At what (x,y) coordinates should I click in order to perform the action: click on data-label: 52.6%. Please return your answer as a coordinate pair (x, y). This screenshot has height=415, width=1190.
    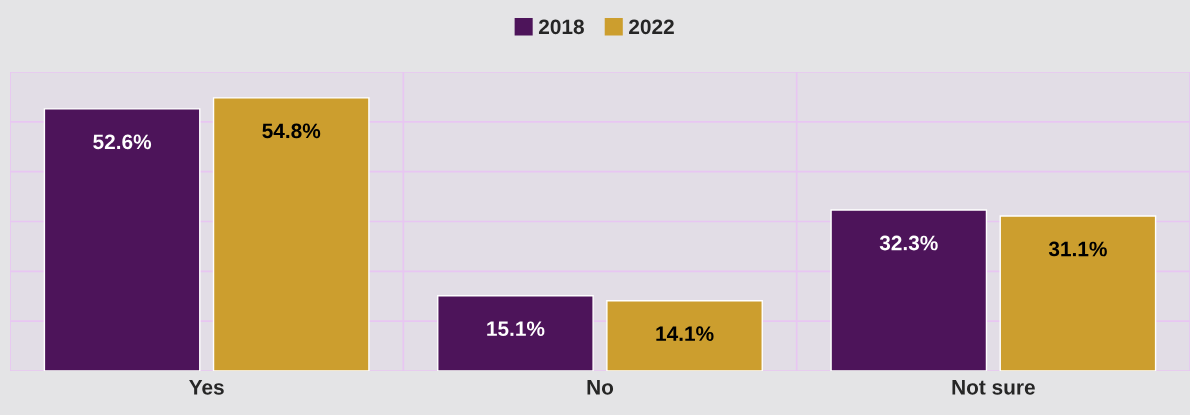
    Looking at the image, I should click on (122, 142).